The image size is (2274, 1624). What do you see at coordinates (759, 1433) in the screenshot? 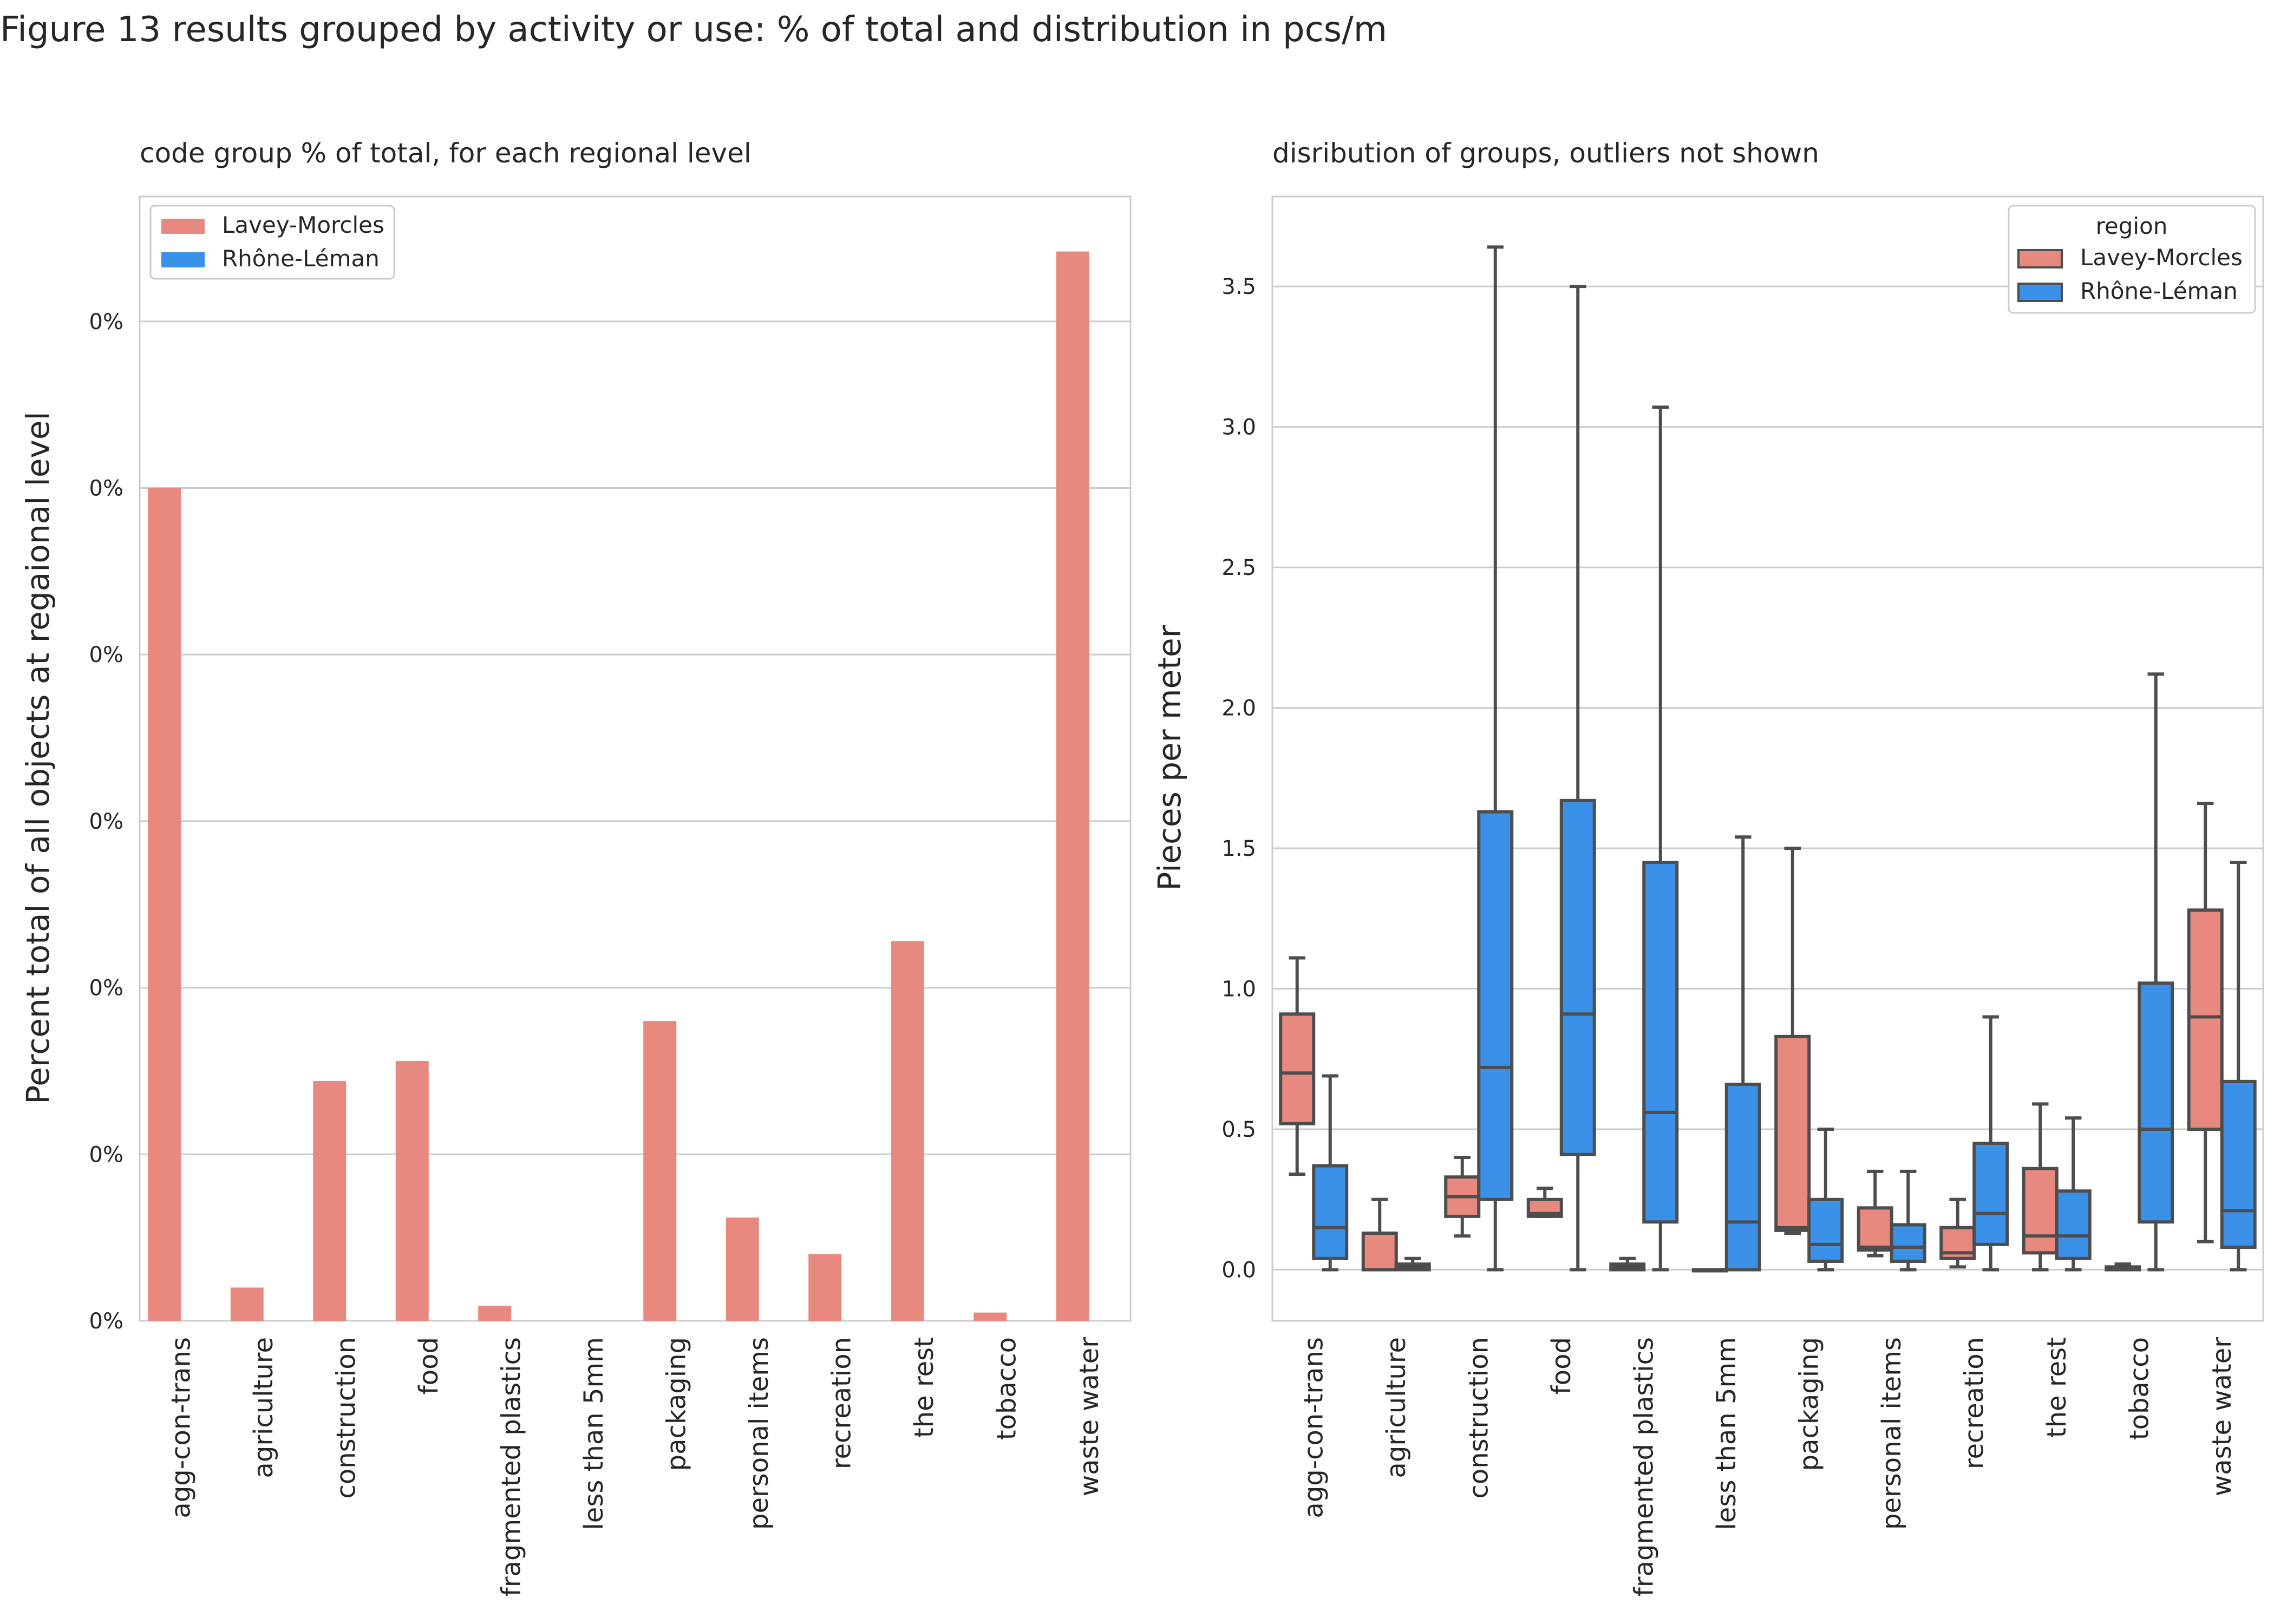
I see `left-x-tick-label: personal items` at bounding box center [759, 1433].